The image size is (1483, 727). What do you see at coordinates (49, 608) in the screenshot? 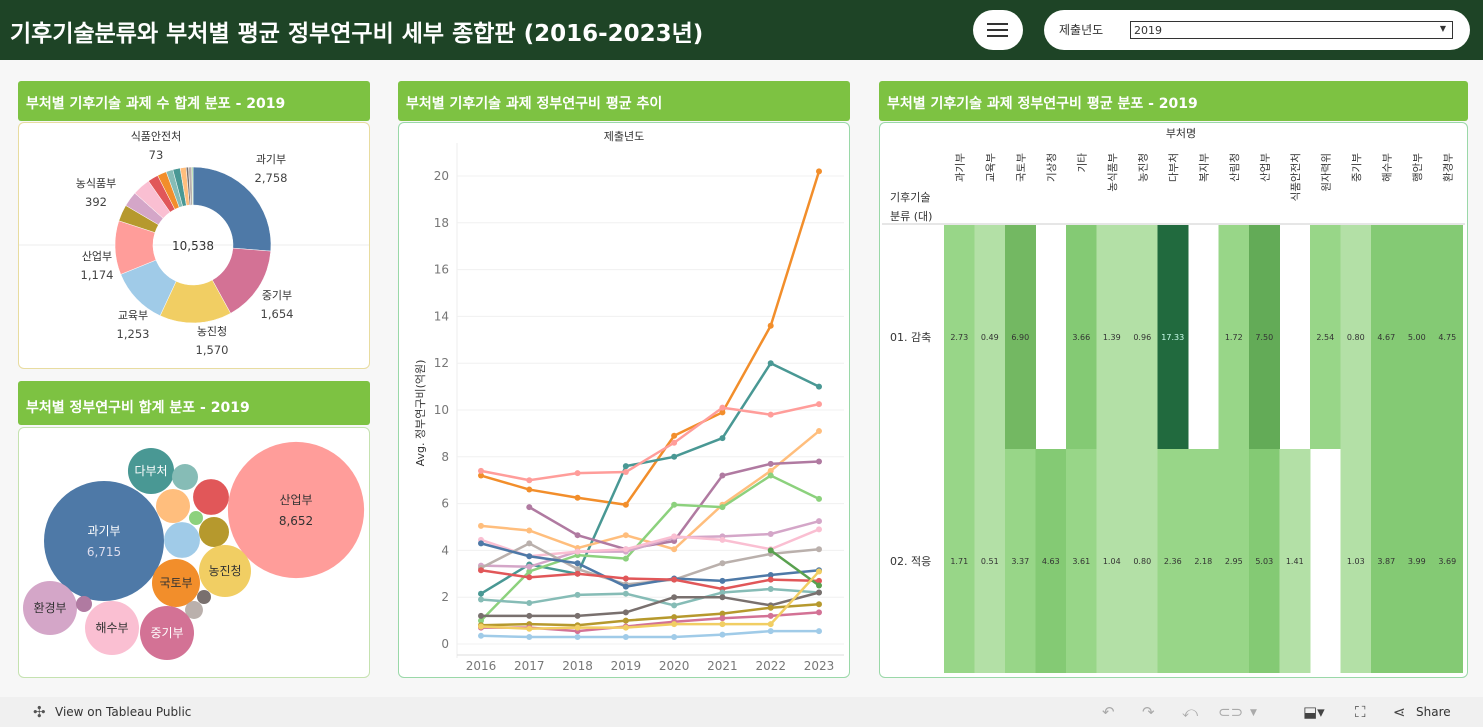
I see `bubble-label: 환경부` at bounding box center [49, 608].